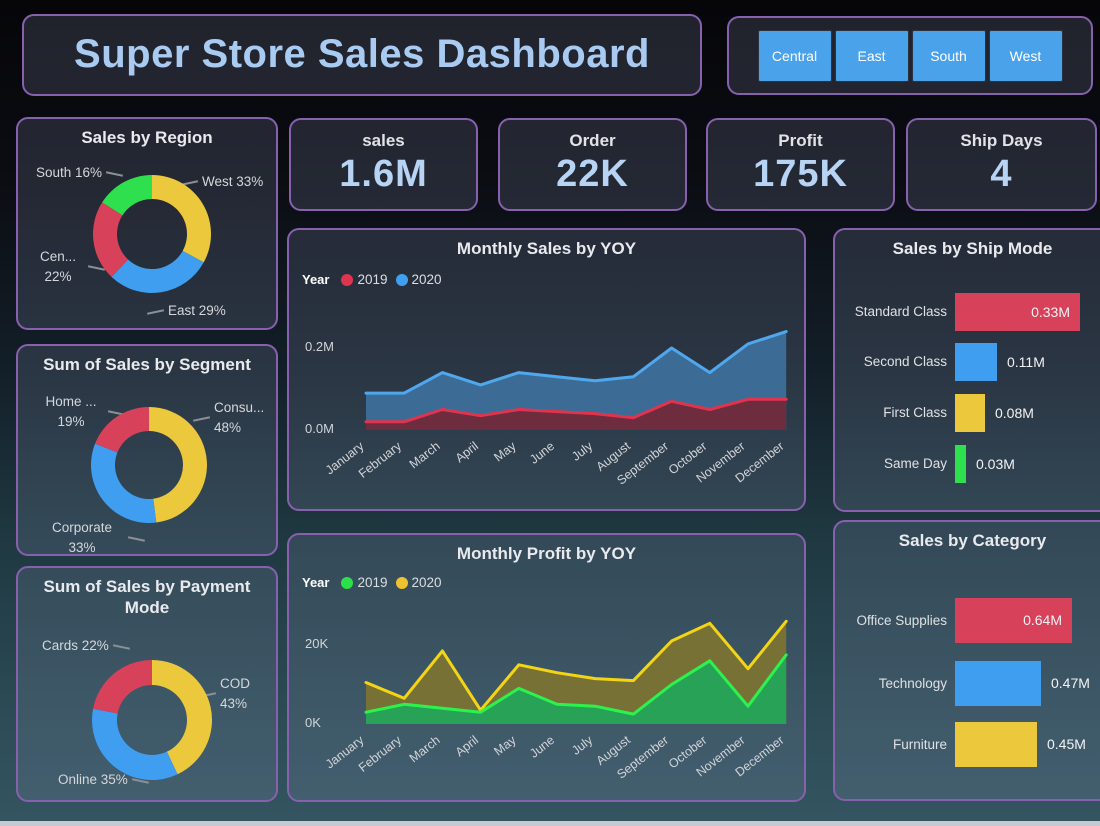 This screenshot has height=826, width=1100. Describe the element at coordinates (418, 279) in the screenshot. I see `monthly-sales-yoy-legend-item-2020: 2020` at that location.